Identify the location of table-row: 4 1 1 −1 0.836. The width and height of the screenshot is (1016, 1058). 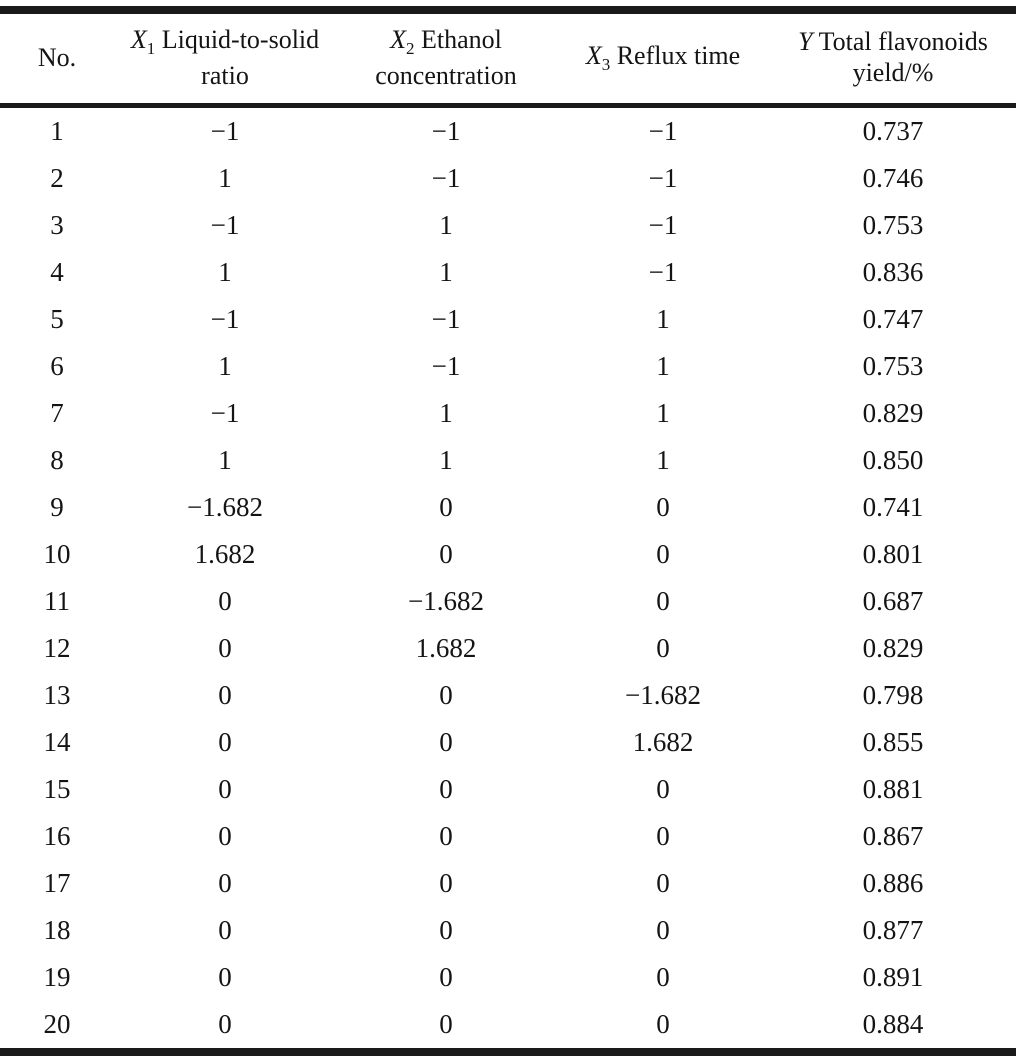
(508, 272).